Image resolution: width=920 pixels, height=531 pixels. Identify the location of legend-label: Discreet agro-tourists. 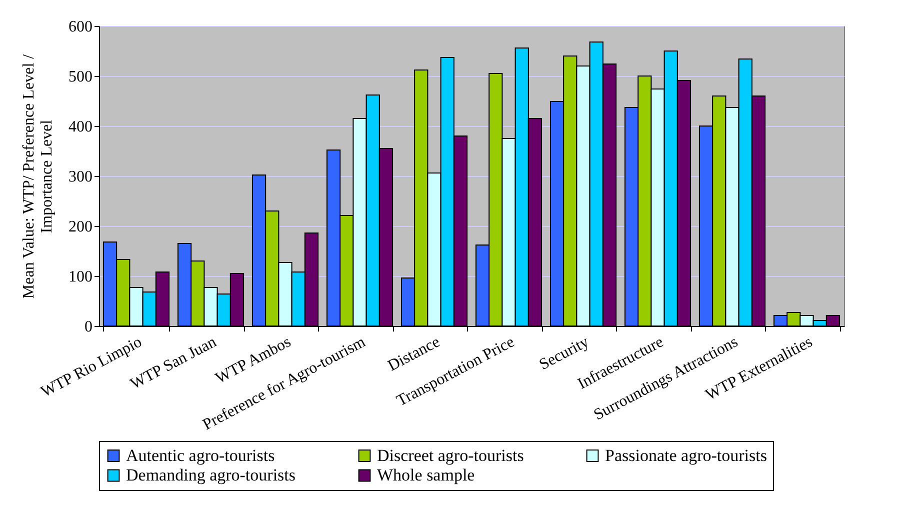
(450, 455).